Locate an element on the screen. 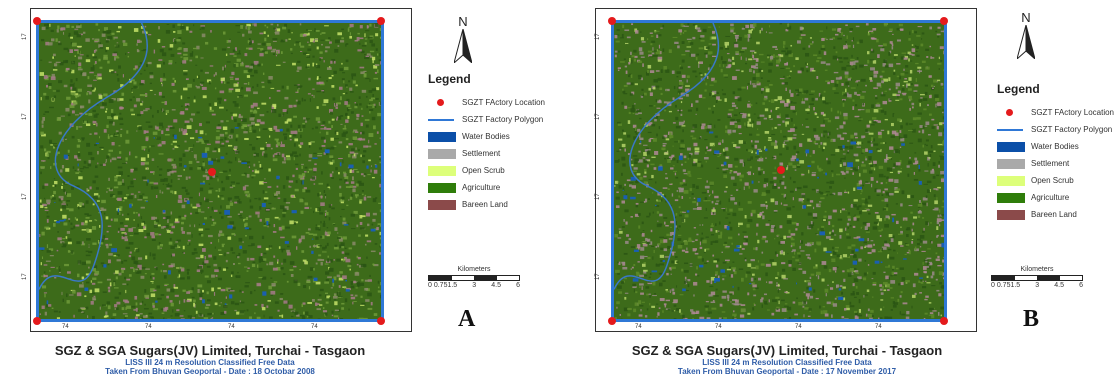 The width and height of the screenshot is (1117, 388). legend-item: SGZT FActory Location is located at coordinates (486, 102).